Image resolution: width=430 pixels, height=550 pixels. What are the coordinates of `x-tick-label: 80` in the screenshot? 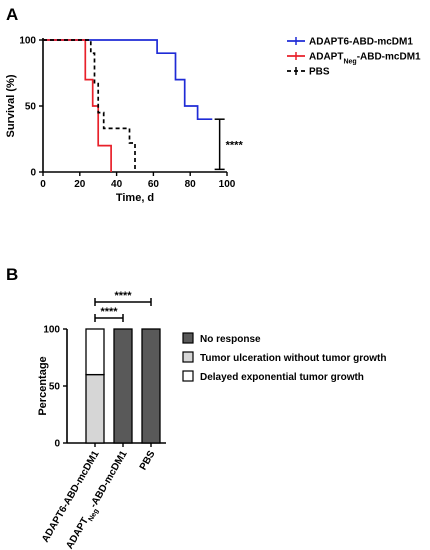 It's located at (191, 184).